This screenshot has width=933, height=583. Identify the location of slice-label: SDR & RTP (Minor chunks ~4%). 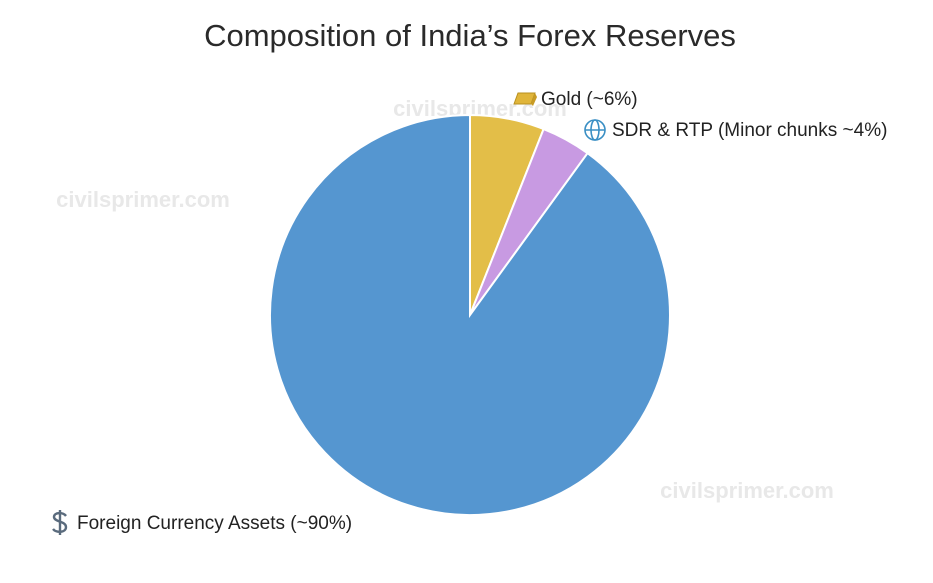
(749, 130).